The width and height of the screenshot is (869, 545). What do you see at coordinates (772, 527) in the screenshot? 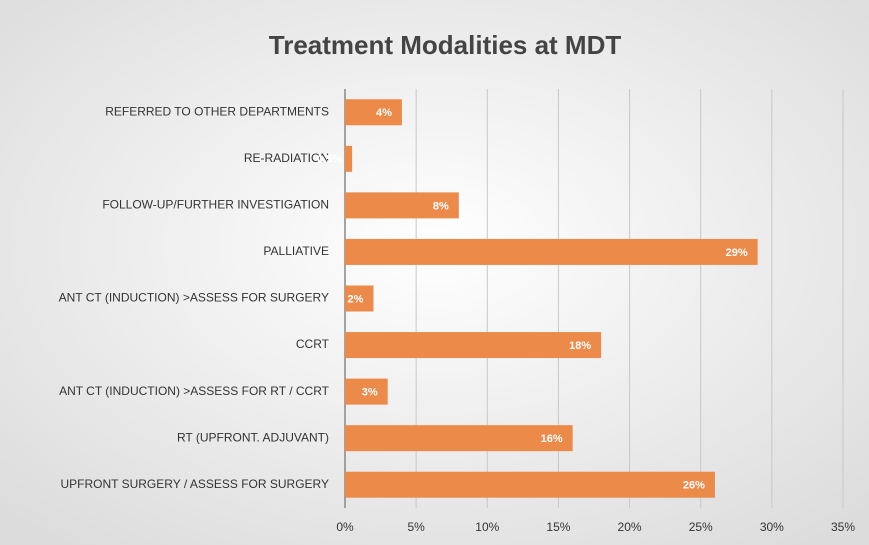
I see `x-tick-label: 30%` at bounding box center [772, 527].